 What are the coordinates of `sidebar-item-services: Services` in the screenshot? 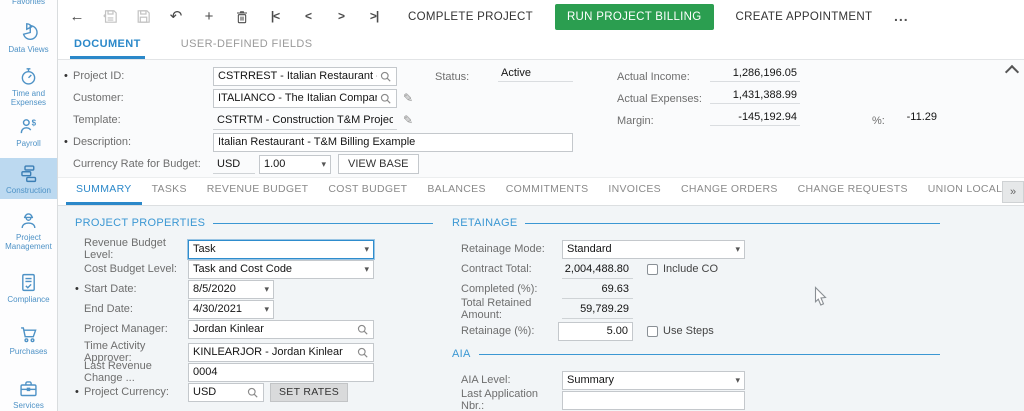 It's located at (28, 394).